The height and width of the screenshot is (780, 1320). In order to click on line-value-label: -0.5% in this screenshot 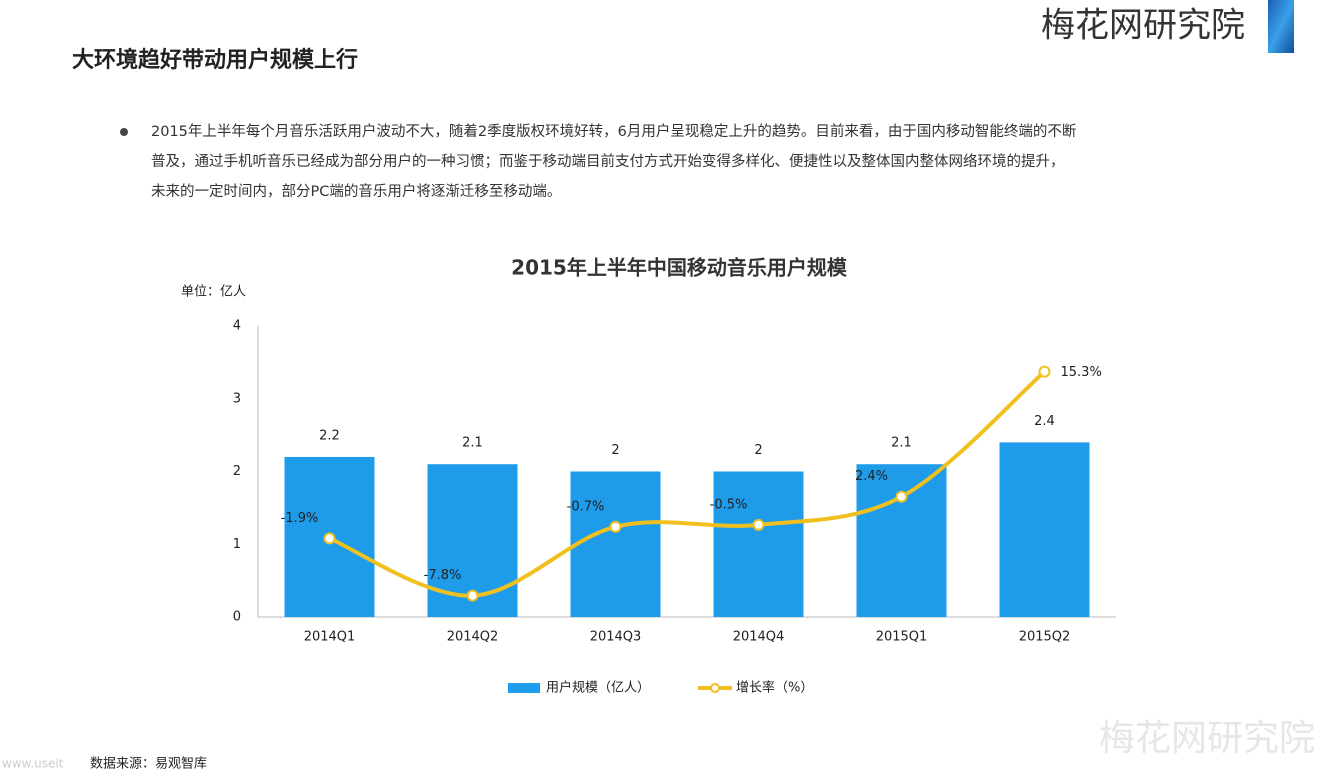, I will do `click(729, 504)`.